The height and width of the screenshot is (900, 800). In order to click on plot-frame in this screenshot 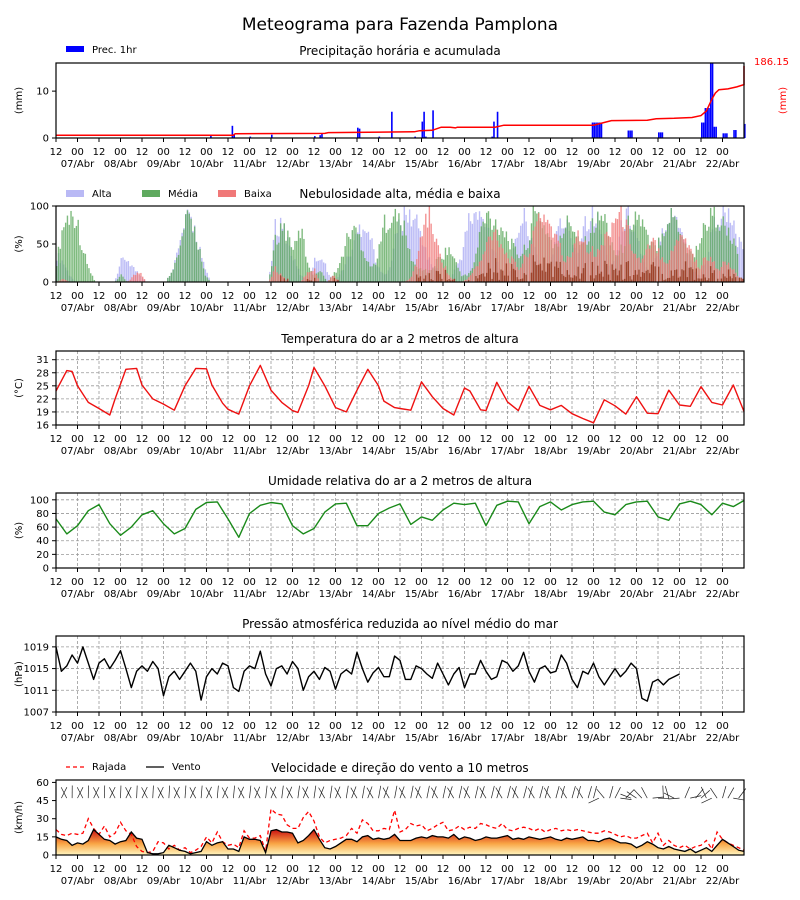, I will do `click(400, 388)`.